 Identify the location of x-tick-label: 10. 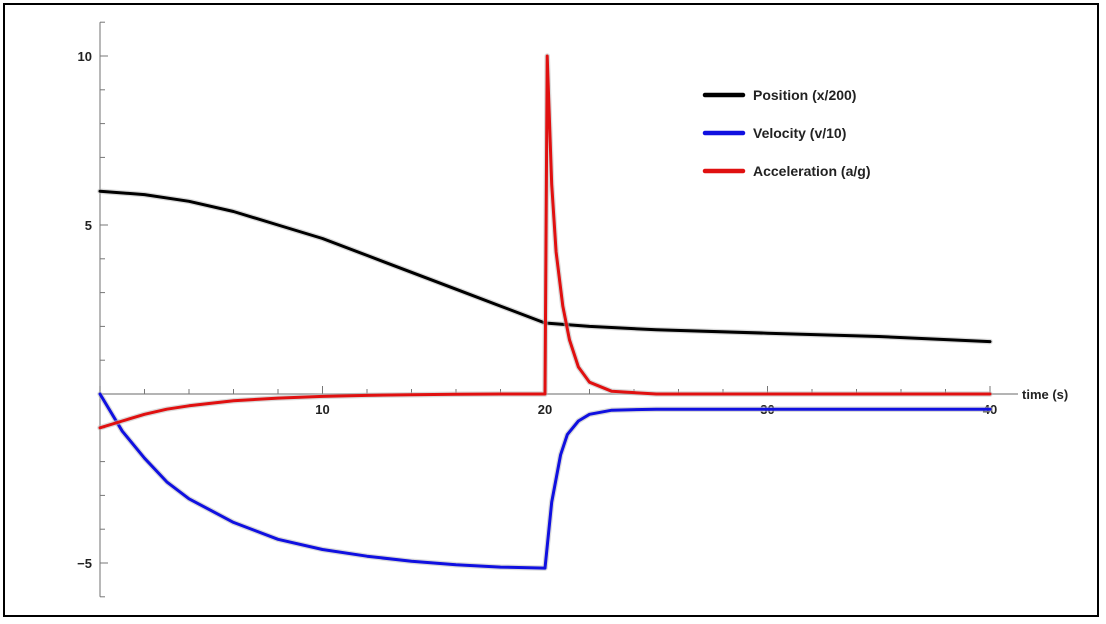
(322, 409).